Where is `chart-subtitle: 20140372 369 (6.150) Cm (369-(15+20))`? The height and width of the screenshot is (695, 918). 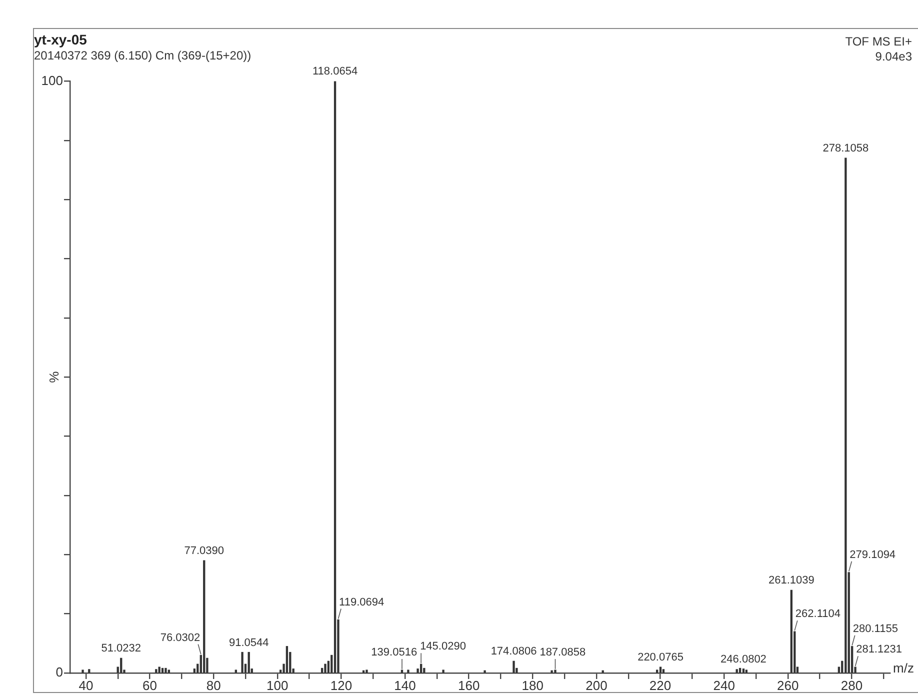 chart-subtitle: 20140372 369 (6.150) Cm (369-(15+20)) is located at coordinates (143, 55).